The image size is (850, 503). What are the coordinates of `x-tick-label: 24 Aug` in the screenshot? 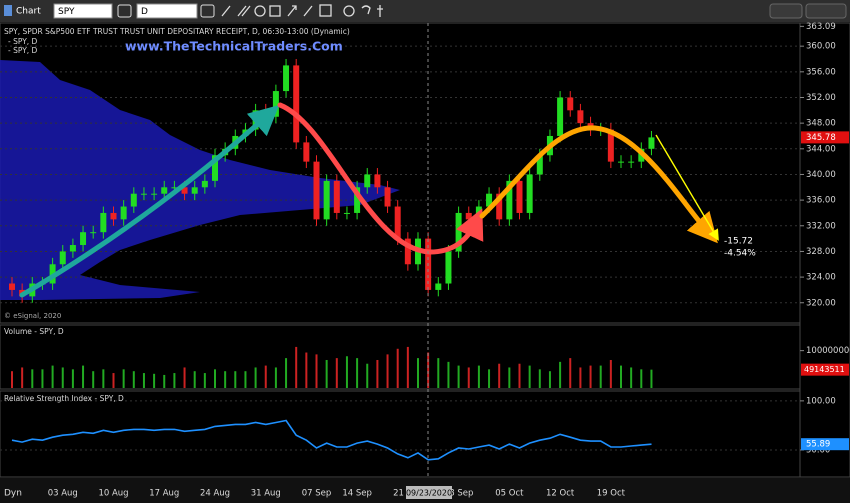 It's located at (215, 494).